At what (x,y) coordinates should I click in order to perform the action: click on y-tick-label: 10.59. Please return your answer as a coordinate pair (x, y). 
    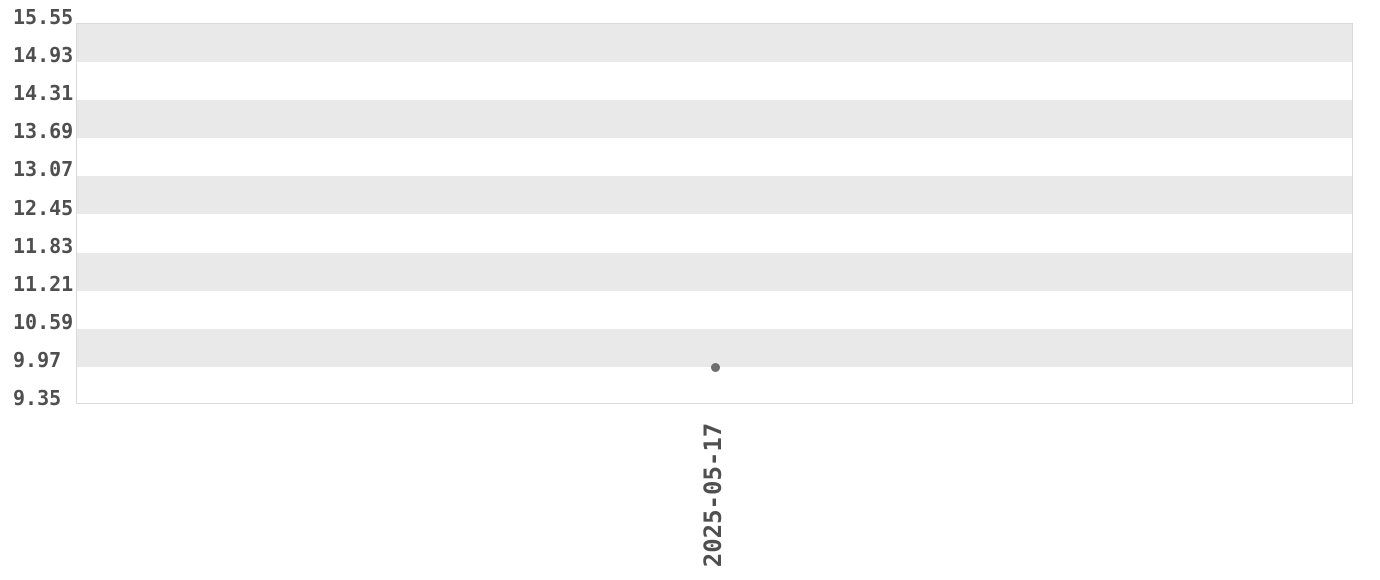
    Looking at the image, I should click on (43, 321).